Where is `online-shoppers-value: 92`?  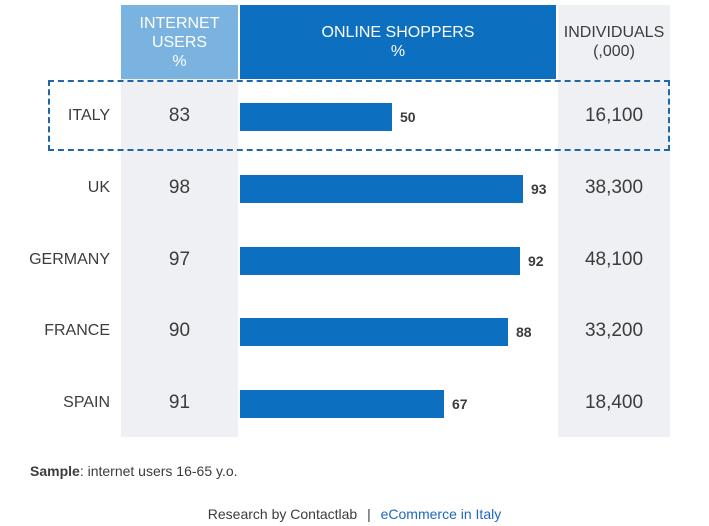 online-shoppers-value: 92 is located at coordinates (536, 261).